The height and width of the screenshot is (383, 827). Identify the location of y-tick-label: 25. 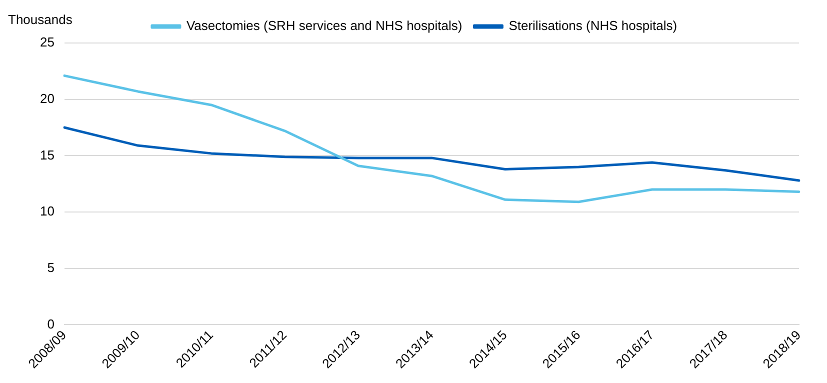
(47, 42).